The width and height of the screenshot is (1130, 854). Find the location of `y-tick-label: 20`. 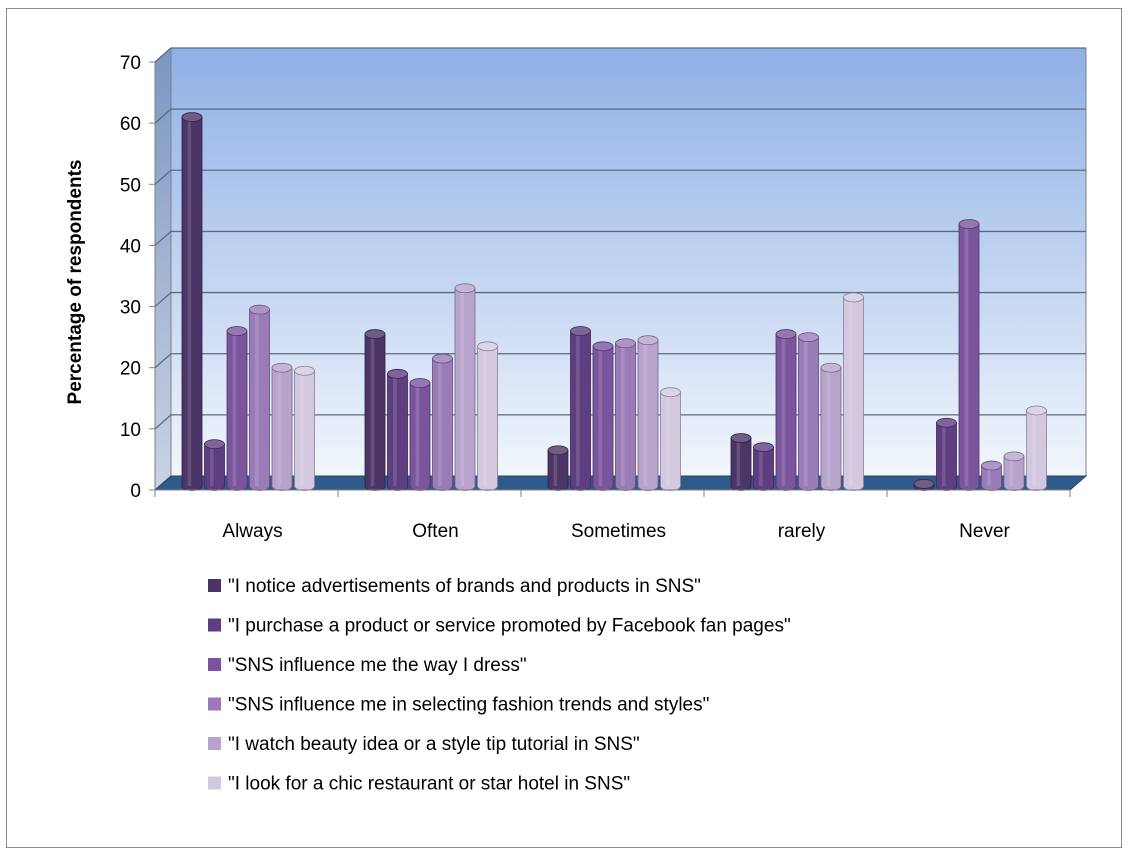

y-tick-label: 20 is located at coordinates (130, 369).